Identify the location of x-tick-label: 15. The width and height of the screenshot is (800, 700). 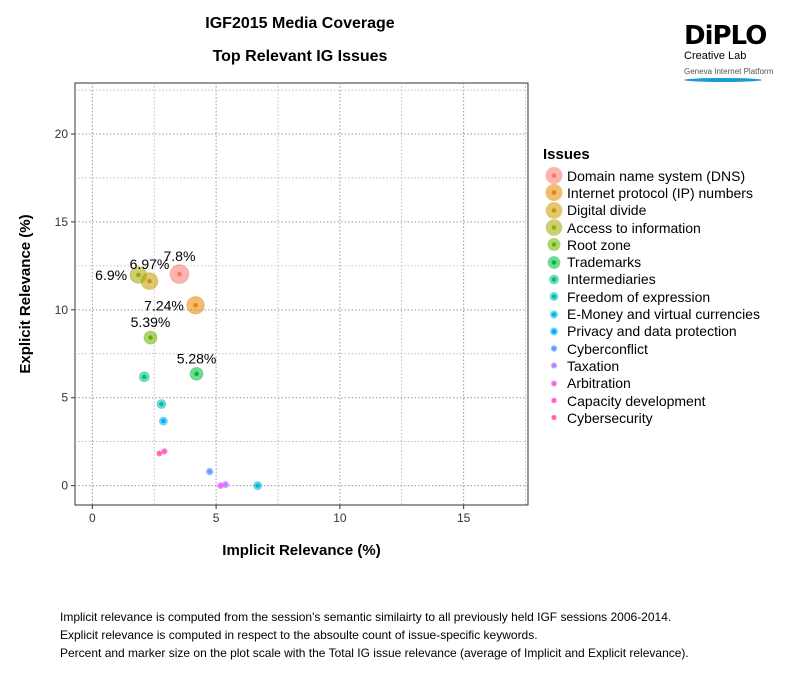
(464, 518).